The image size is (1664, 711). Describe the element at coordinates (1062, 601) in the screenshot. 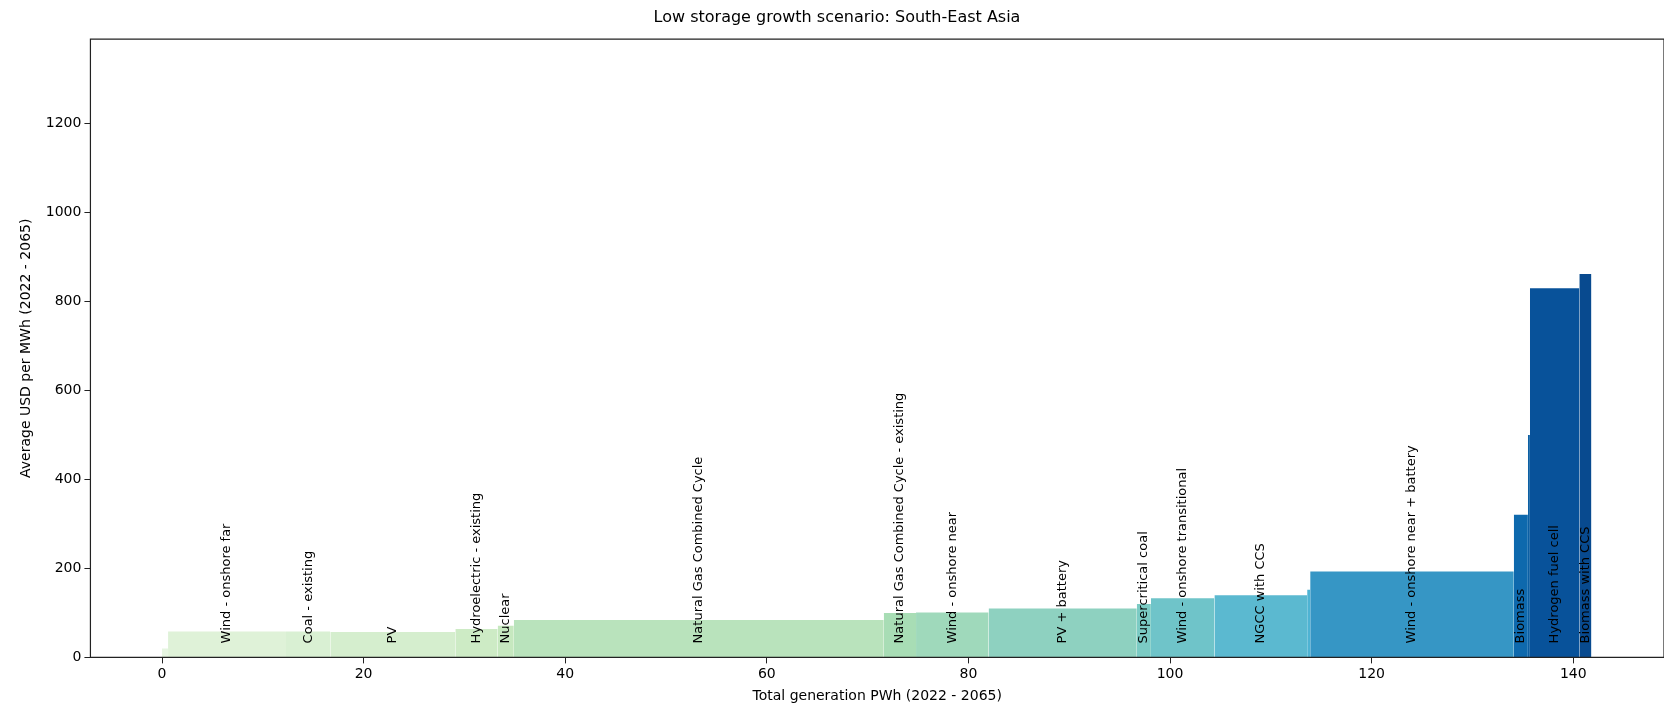

I see `data-label: PV + battery` at that location.